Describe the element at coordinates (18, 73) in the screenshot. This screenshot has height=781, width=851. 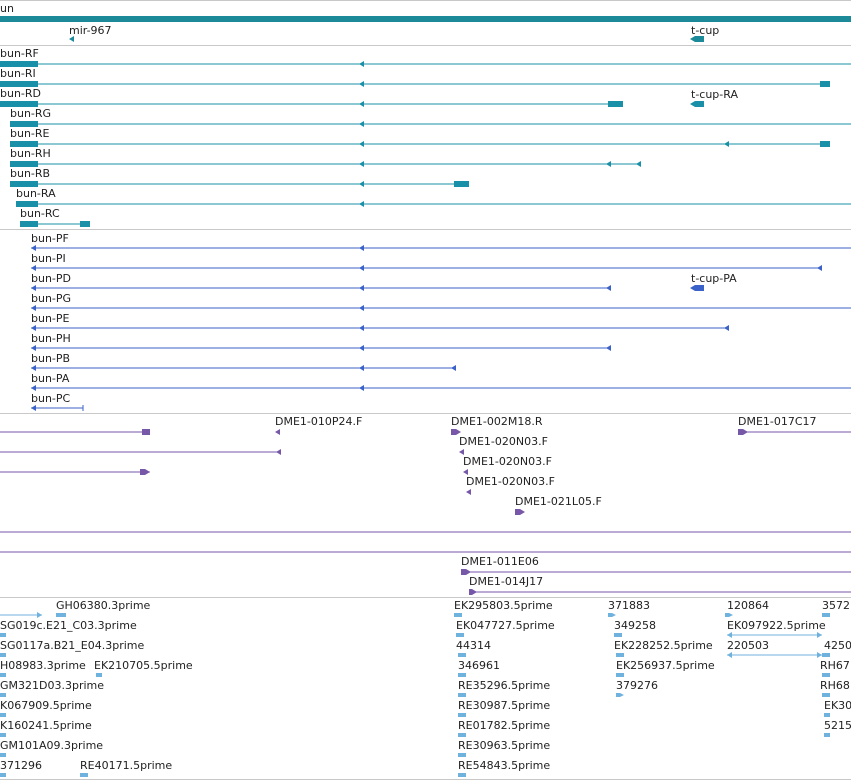
I see `transcript-label: bun-RI` at that location.